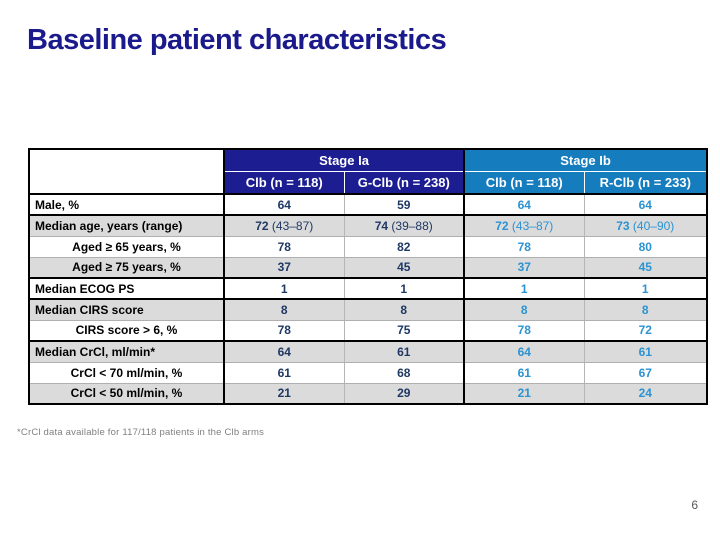 The width and height of the screenshot is (720, 540). Describe the element at coordinates (646, 247) in the screenshot. I see `value-cell: 80` at that location.